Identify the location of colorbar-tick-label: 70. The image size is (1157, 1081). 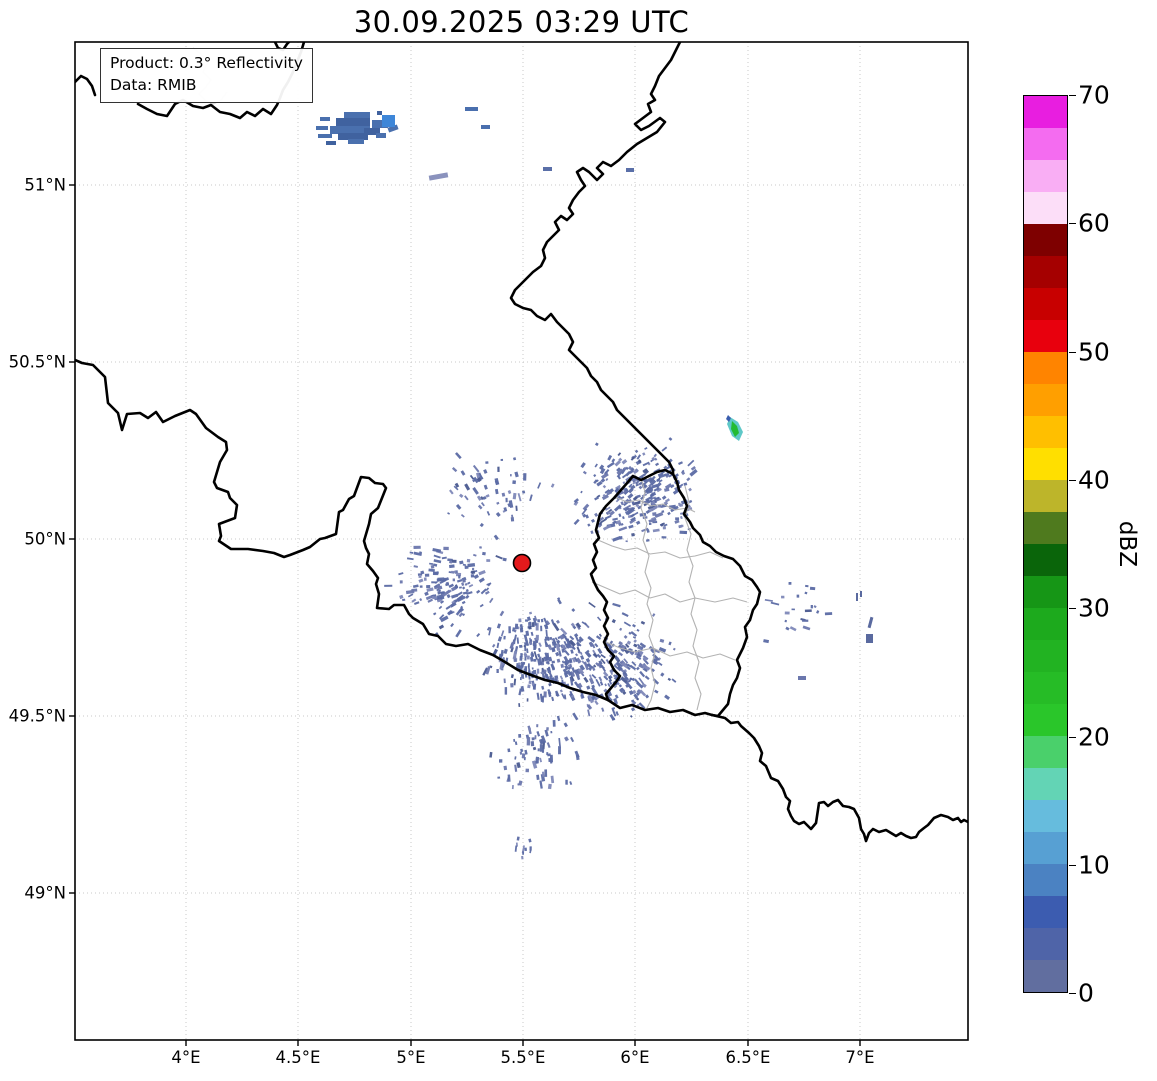
(1094, 95).